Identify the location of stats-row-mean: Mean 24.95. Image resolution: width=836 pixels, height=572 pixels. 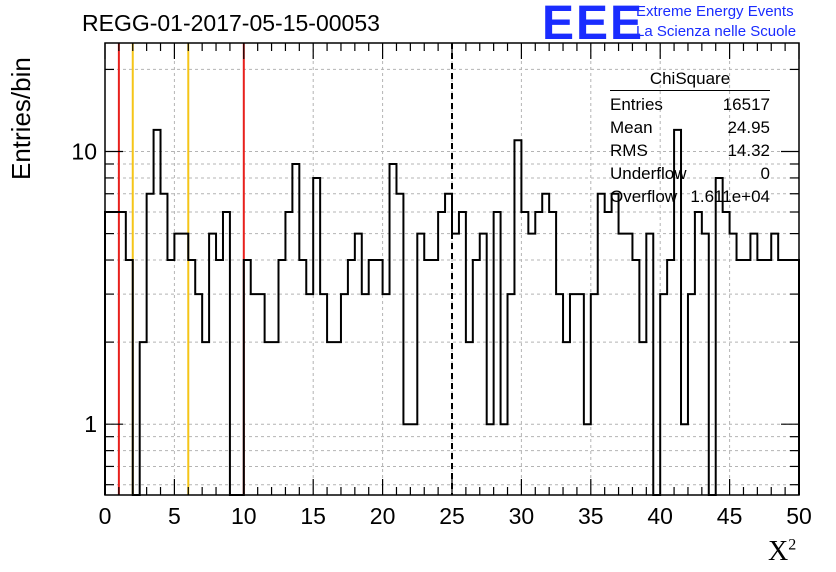
(690, 127).